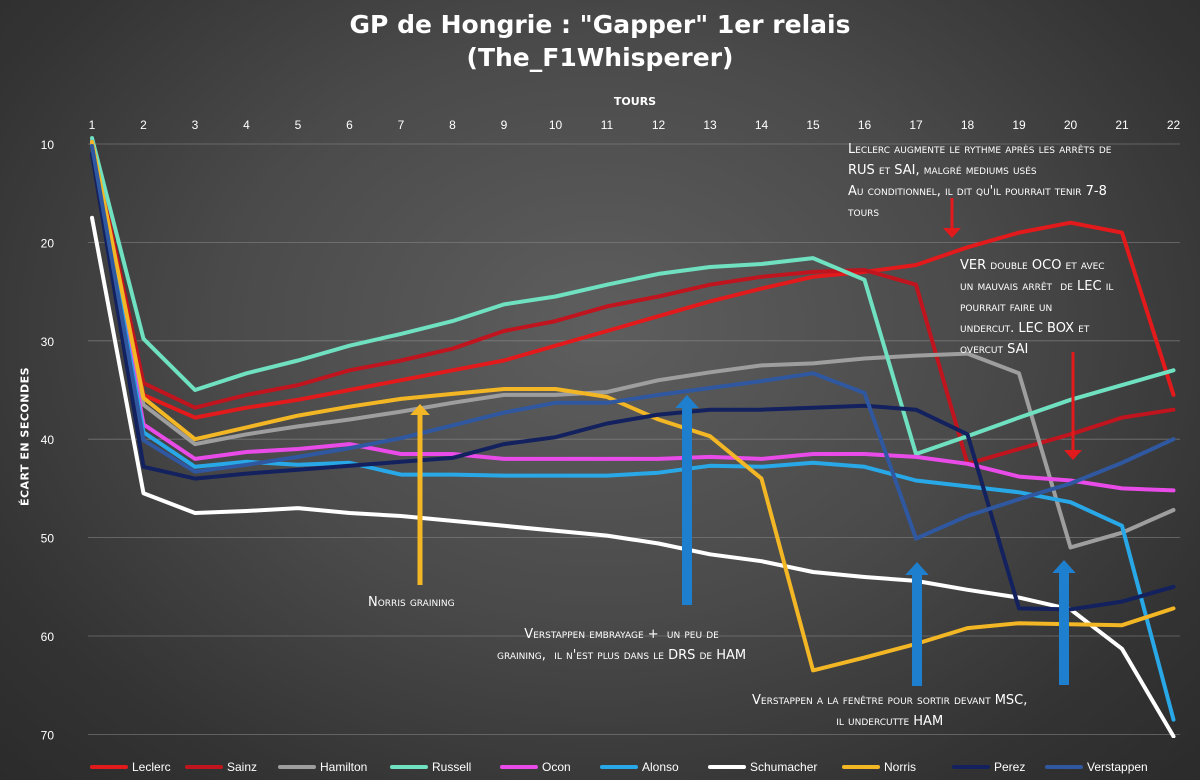  Describe the element at coordinates (130, 767) in the screenshot. I see `legend-item-leclerc: Leclerc` at that location.